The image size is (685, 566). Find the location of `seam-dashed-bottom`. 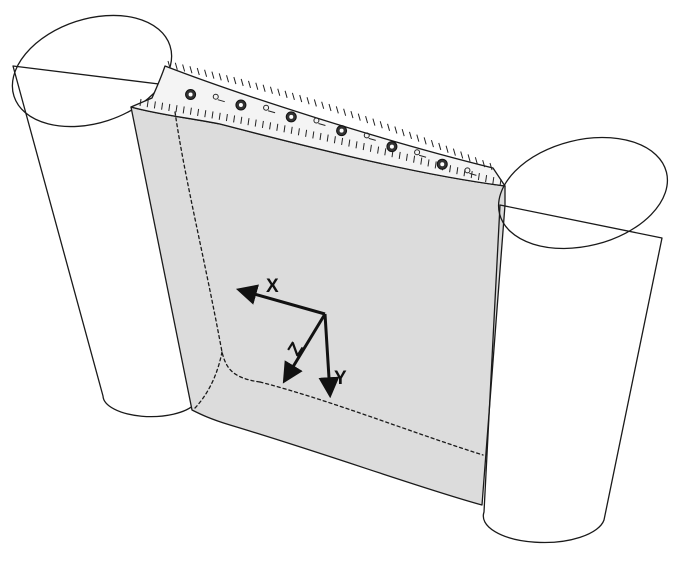

seam-dashed-bottom is located at coordinates (371, 418).